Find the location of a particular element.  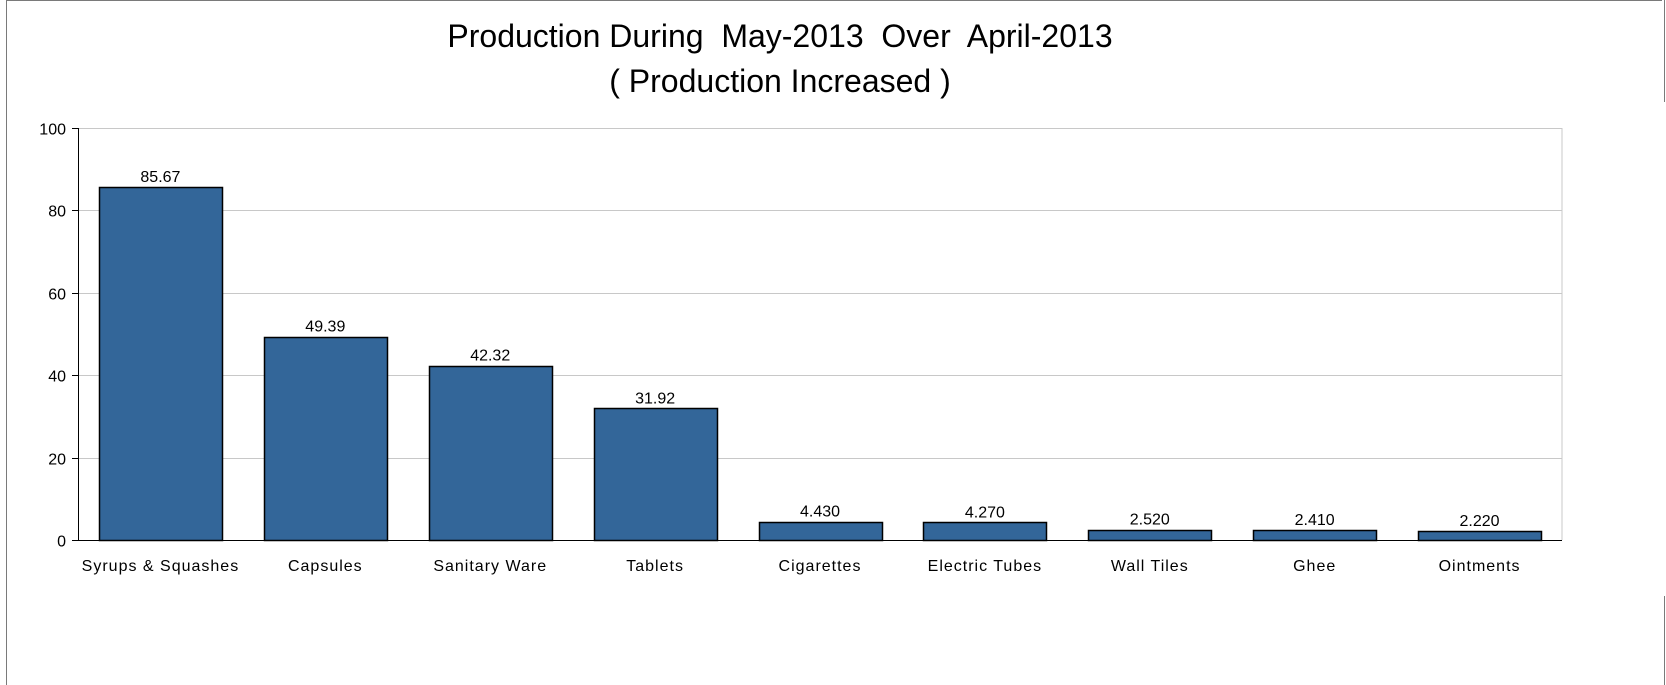

chart-subtitle: ( Production Increased ) is located at coordinates (780, 81).